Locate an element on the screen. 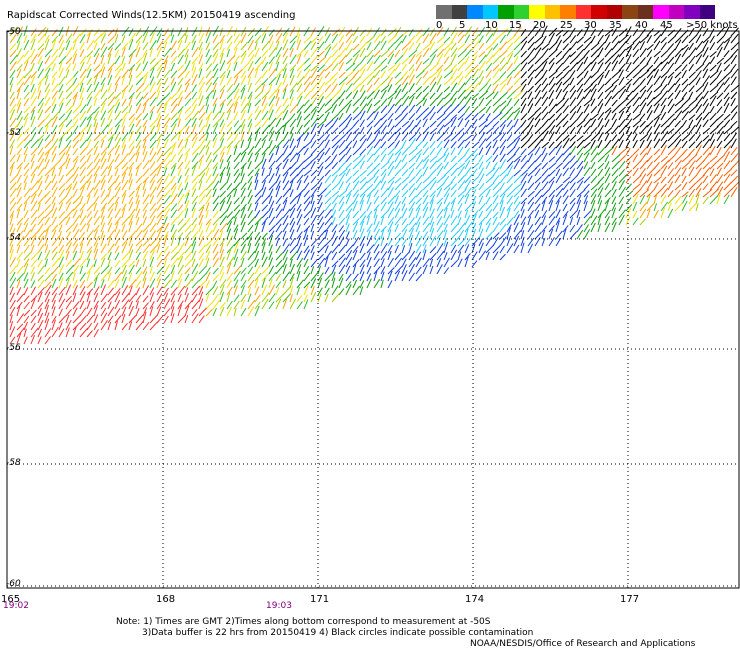 The height and width of the screenshot is (650, 740). scale-swatch is located at coordinates (692, 12).